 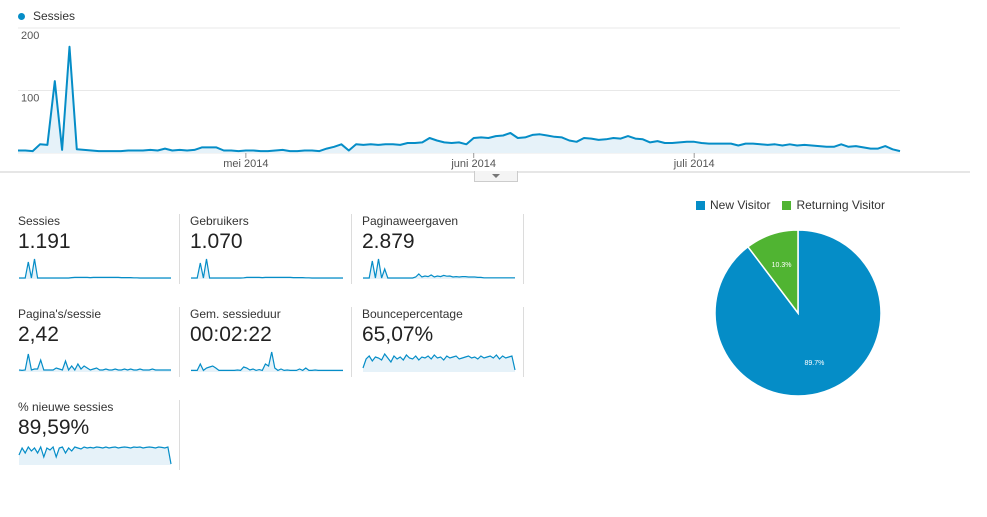 I want to click on collapse-chart-button, so click(x=496, y=176).